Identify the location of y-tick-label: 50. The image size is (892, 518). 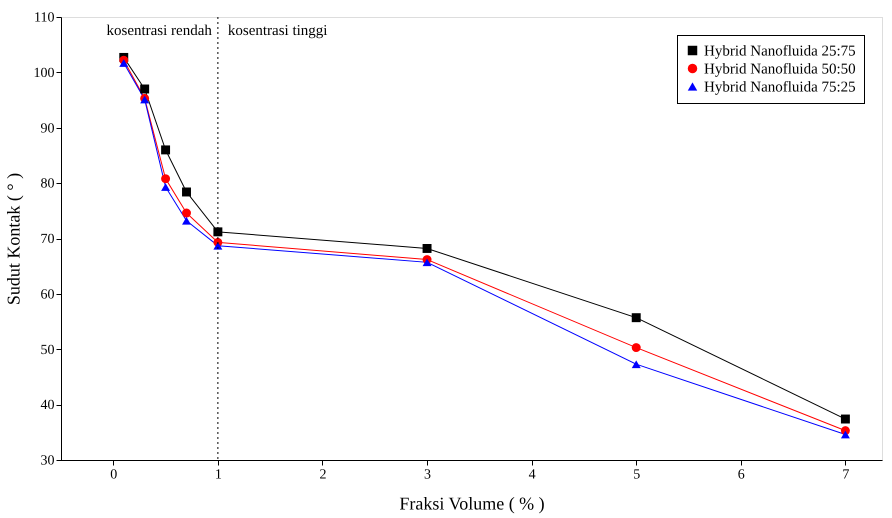
(47, 350).